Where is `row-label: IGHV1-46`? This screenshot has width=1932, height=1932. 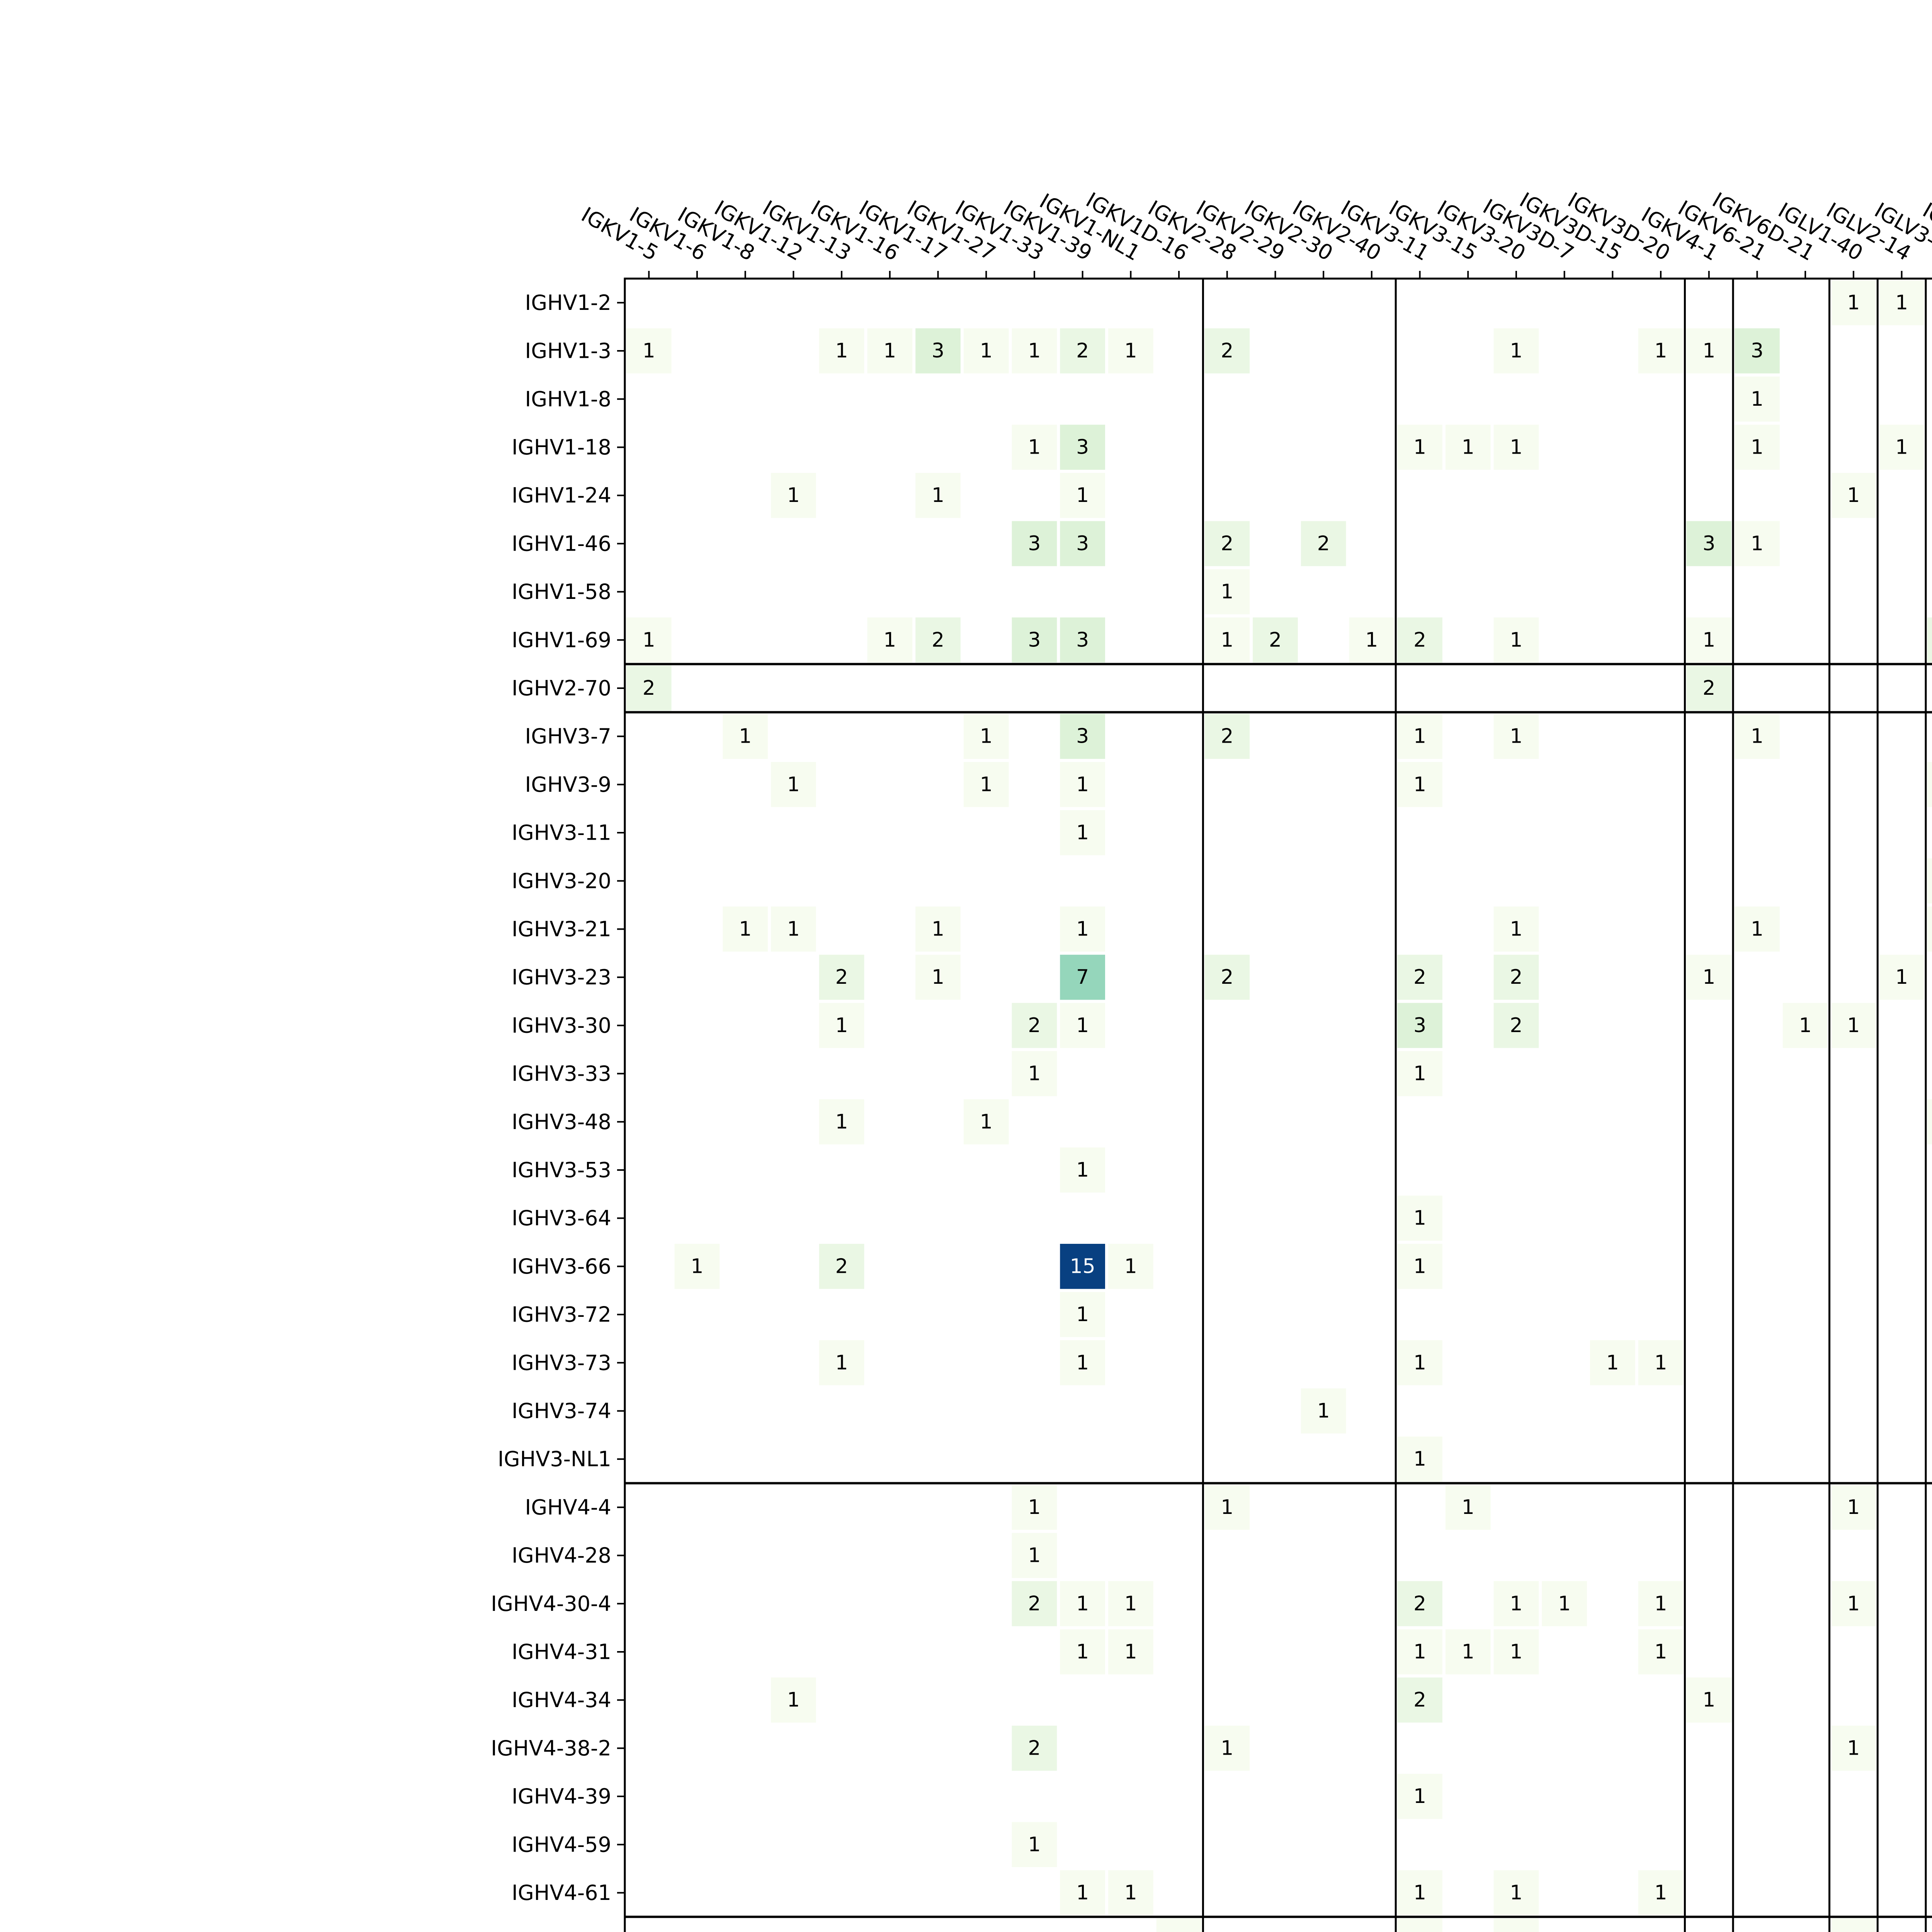
row-label: IGHV1-46 is located at coordinates (561, 543).